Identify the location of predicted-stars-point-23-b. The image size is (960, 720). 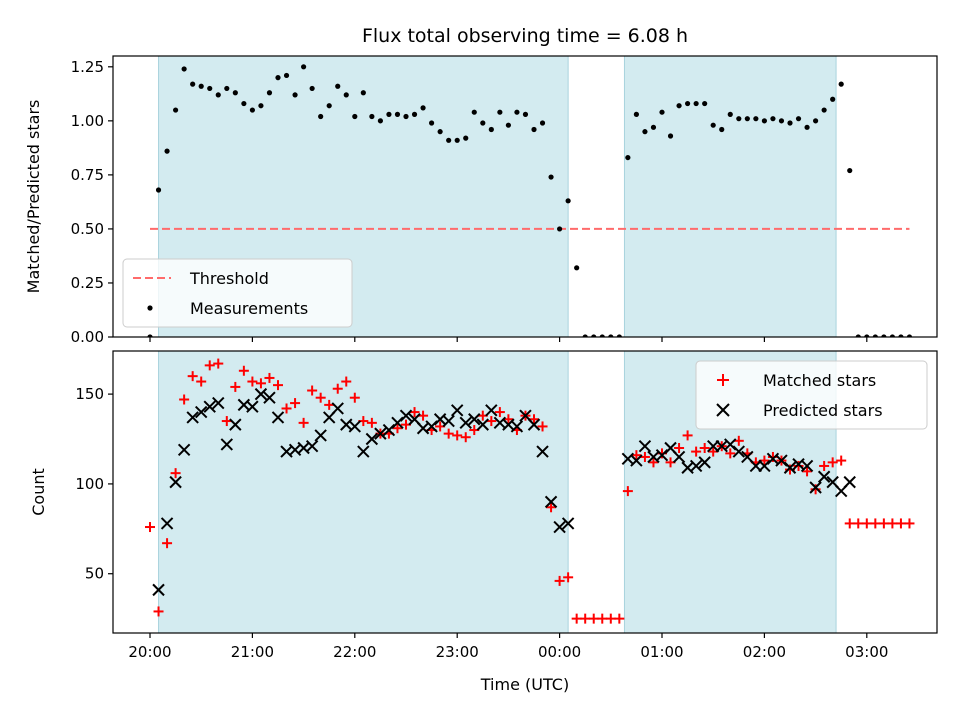
(355, 426).